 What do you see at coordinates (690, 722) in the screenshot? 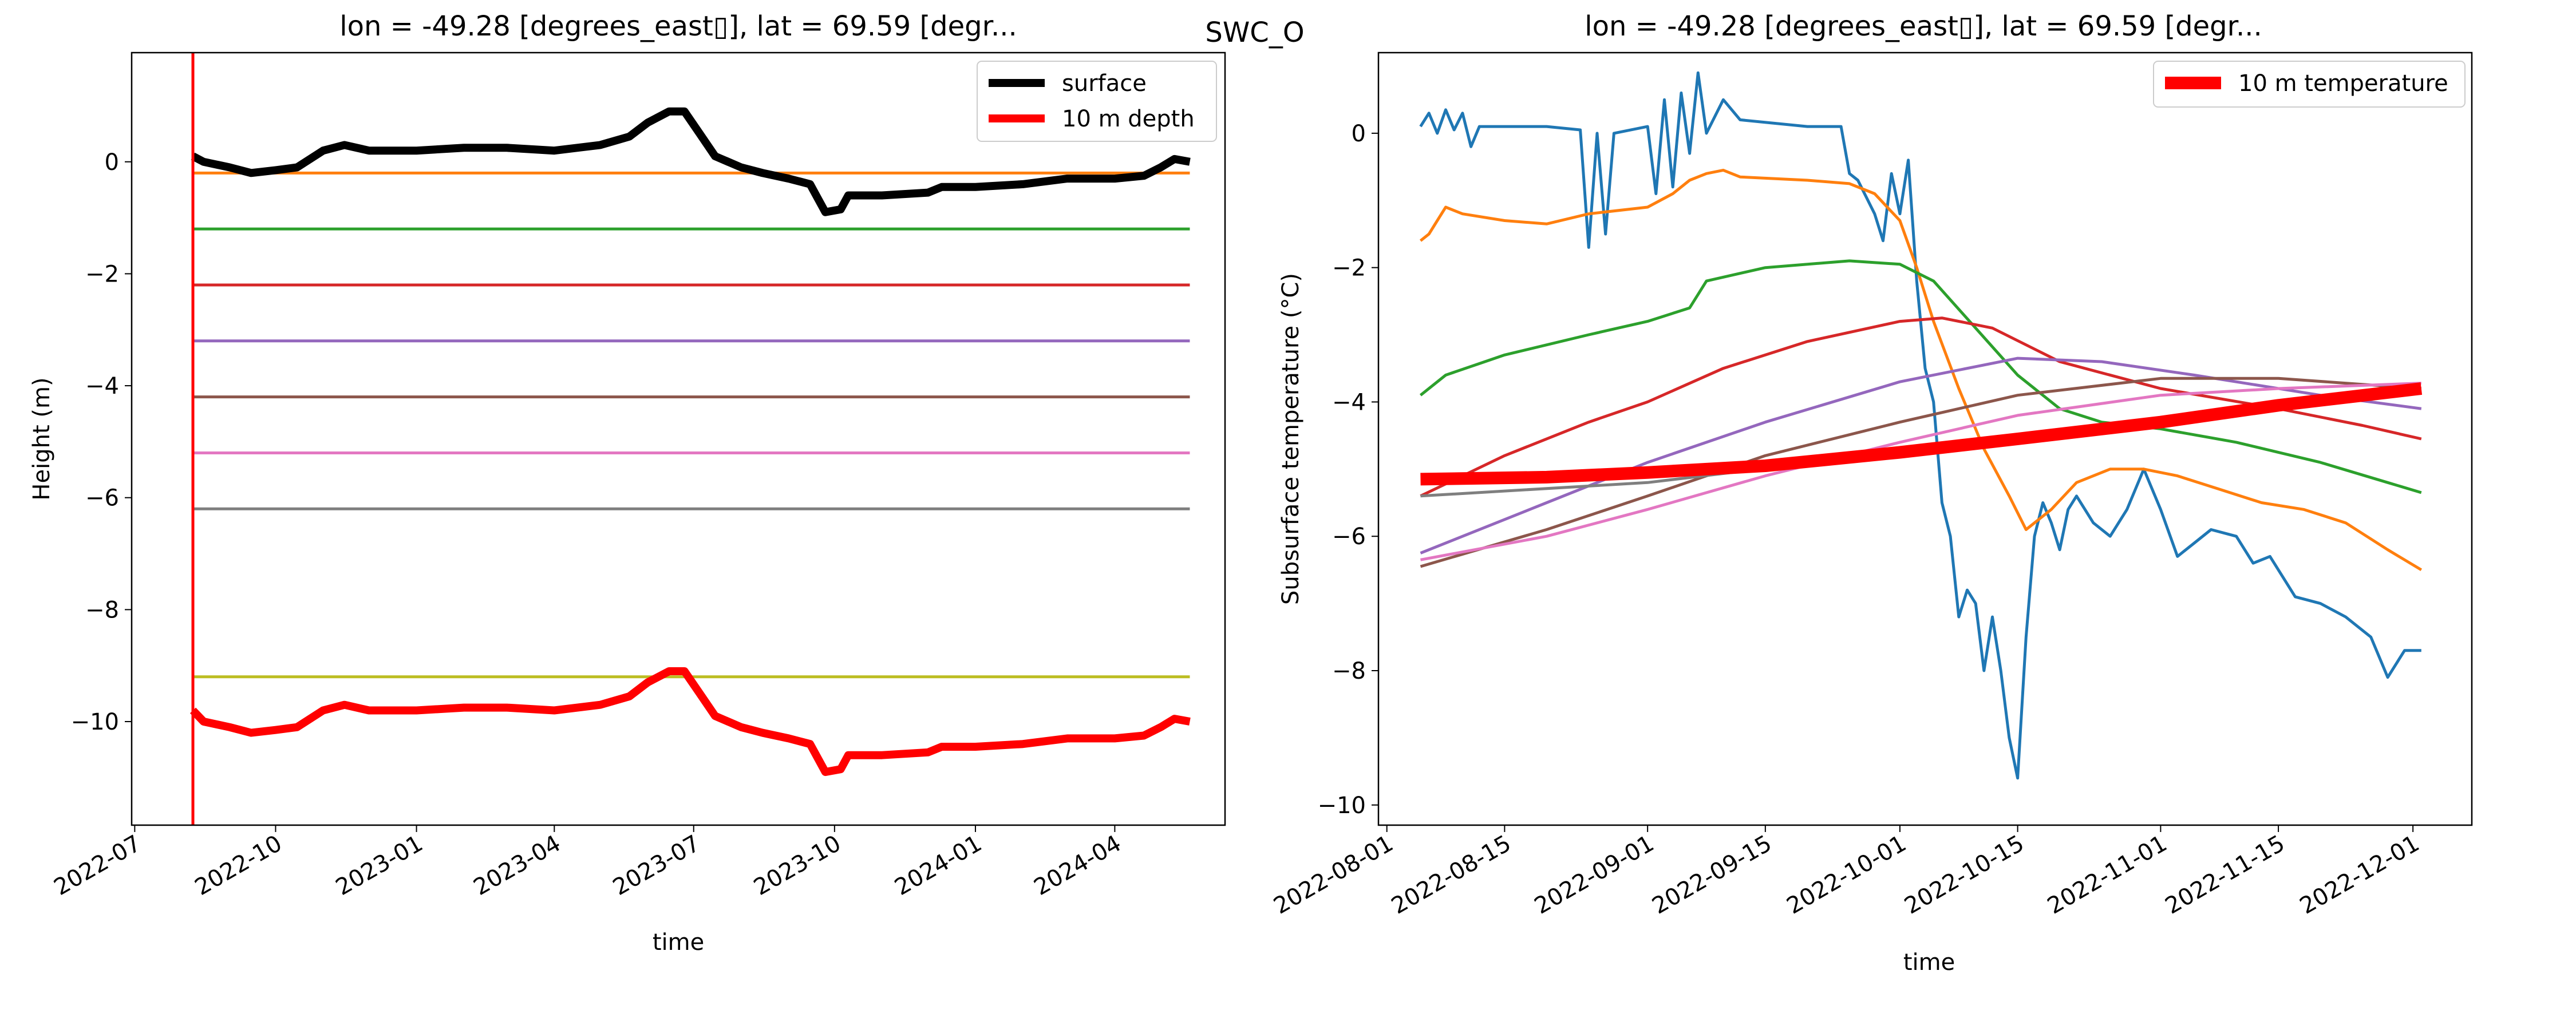
I see `depth-10m-series-line` at bounding box center [690, 722].